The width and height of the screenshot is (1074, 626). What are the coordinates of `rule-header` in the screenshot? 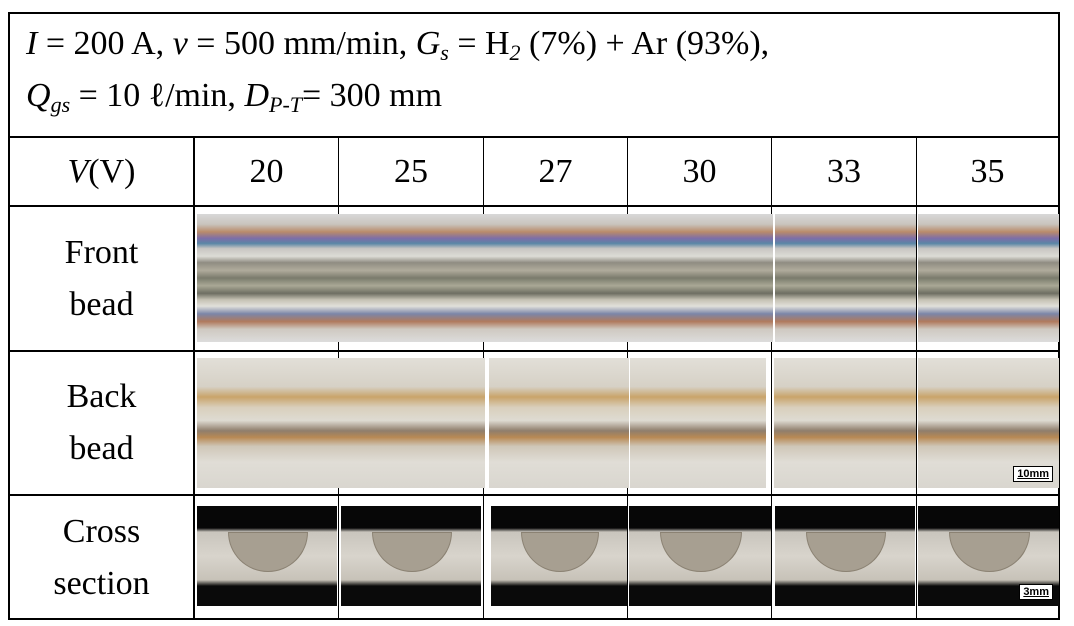 It's located at (534, 137).